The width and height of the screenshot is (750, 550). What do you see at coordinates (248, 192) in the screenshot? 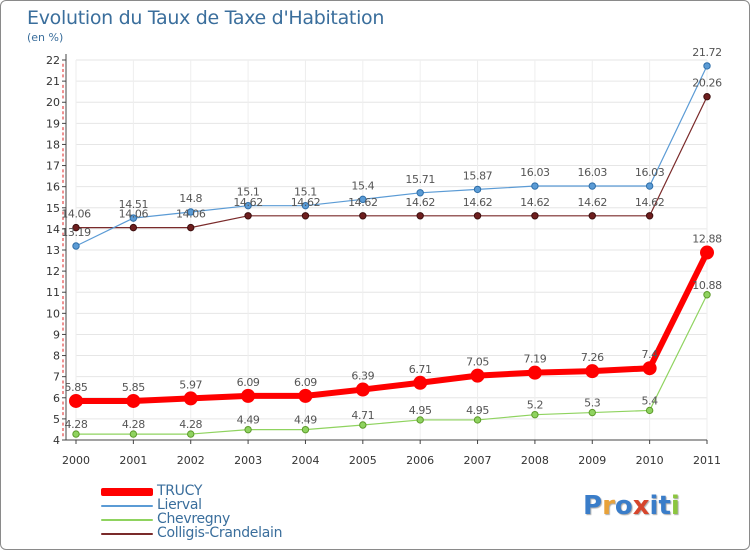
I see `data-label: 15.1` at bounding box center [248, 192].